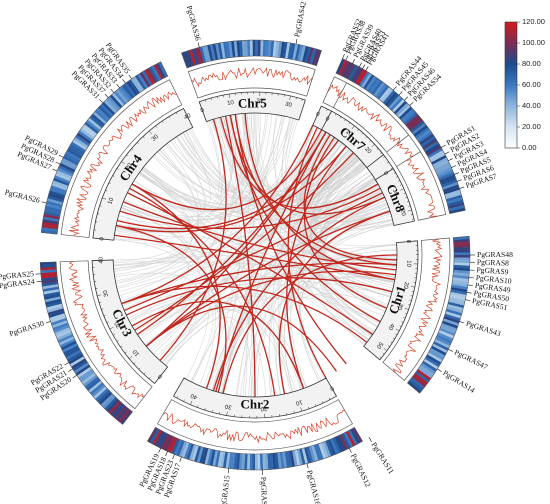 This screenshot has height=504, width=550. I want to click on gene-label: PgGRAS14, so click(458, 381).